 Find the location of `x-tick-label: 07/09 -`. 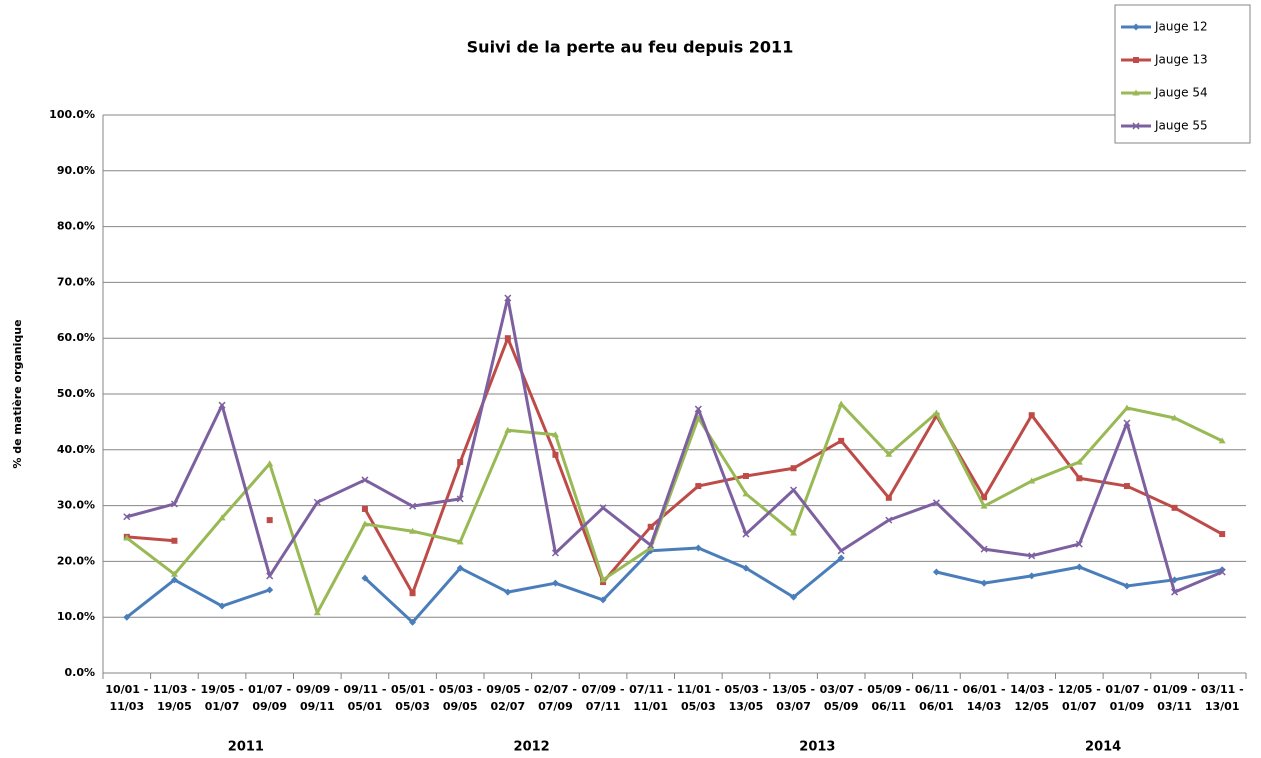

x-tick-label: 07/09 - is located at coordinates (603, 689).